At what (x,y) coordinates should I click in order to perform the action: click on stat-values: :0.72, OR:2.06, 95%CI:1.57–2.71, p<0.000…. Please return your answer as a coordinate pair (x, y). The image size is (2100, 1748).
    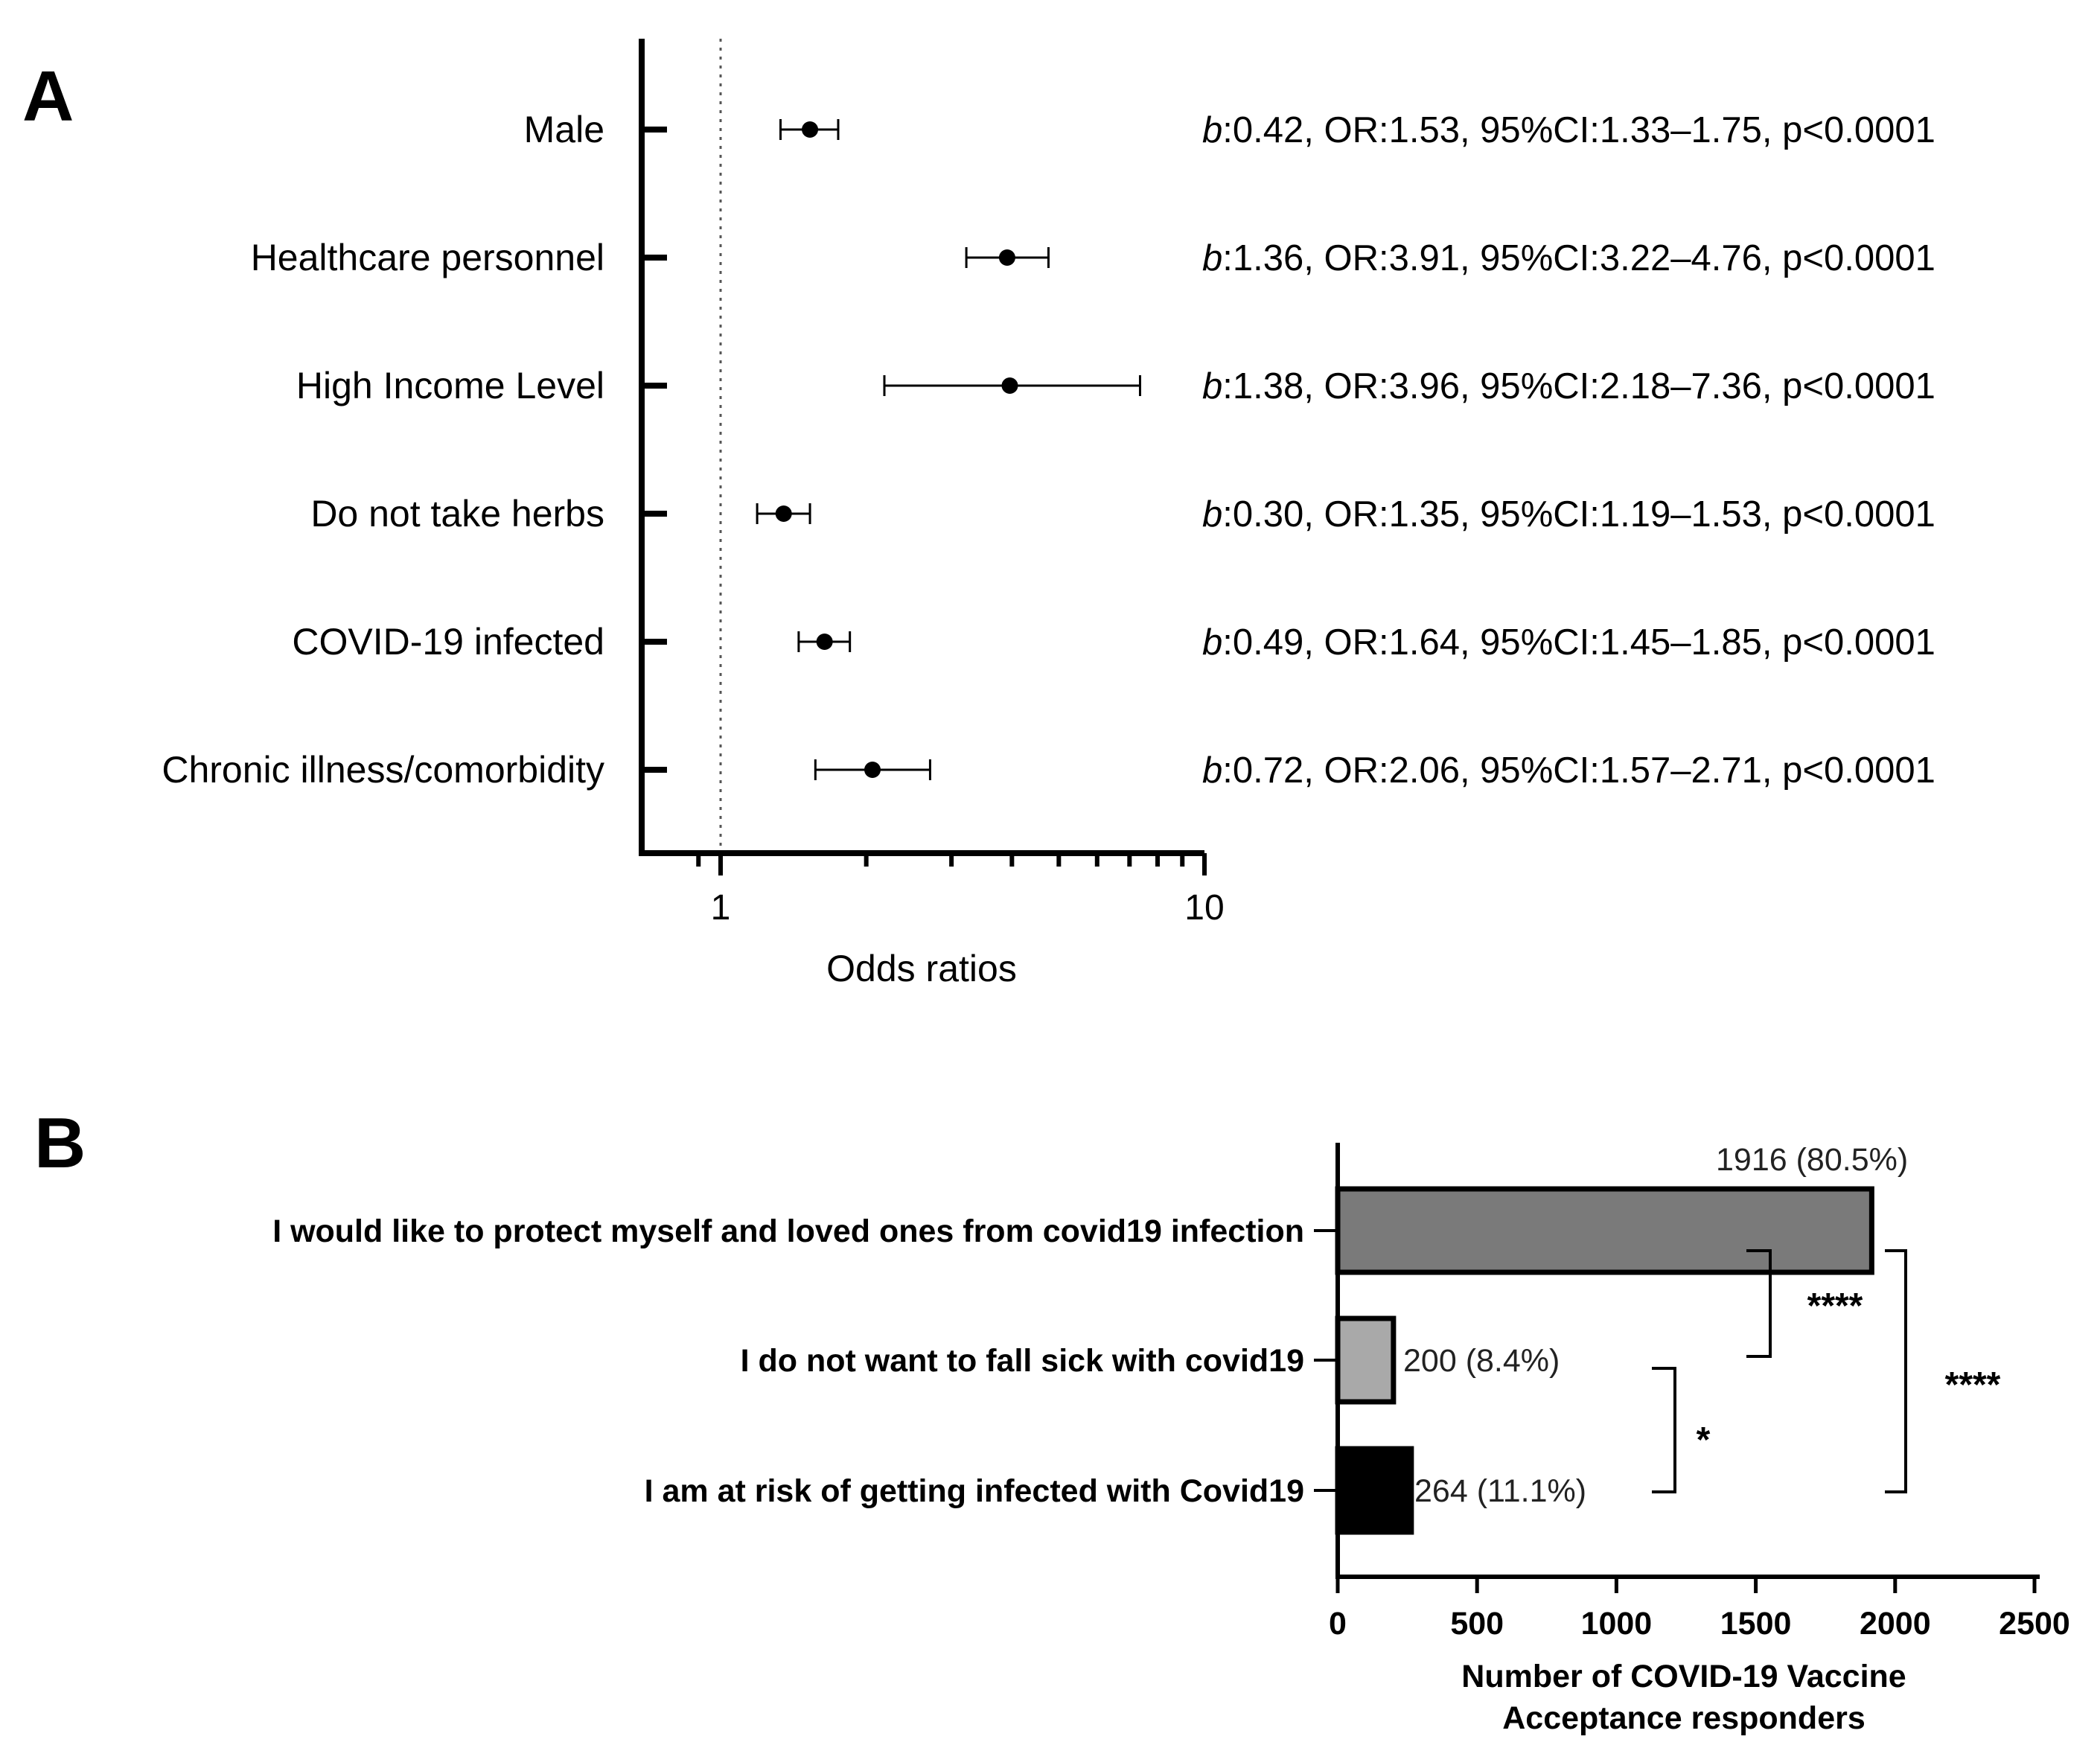
    Looking at the image, I should click on (1578, 770).